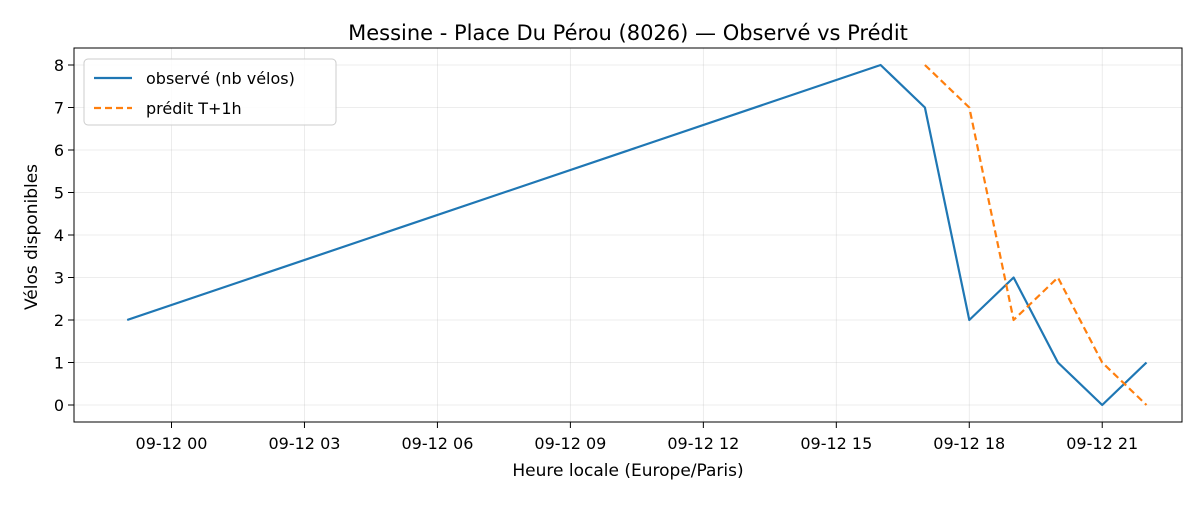 The image size is (1204, 508). What do you see at coordinates (627, 471) in the screenshot?
I see `x-axis-label: Heure locale (Europe/Paris)` at bounding box center [627, 471].